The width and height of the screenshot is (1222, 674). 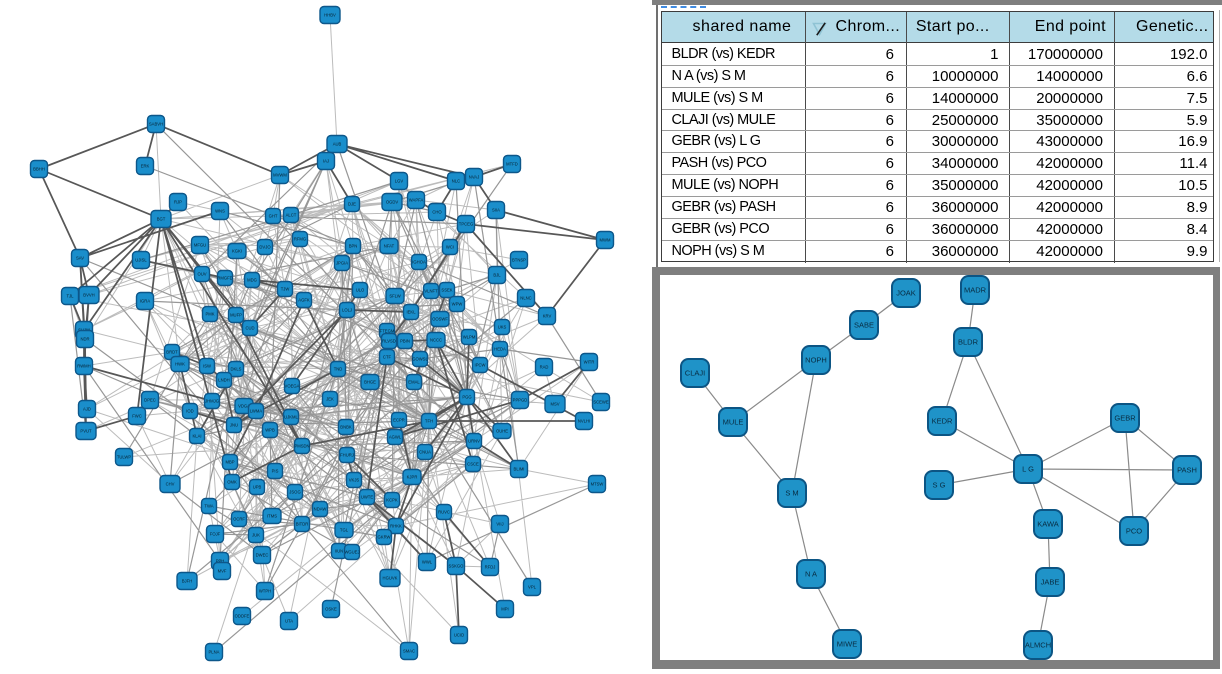 I want to click on svg-text: NVAJ, so click(x=474, y=177).